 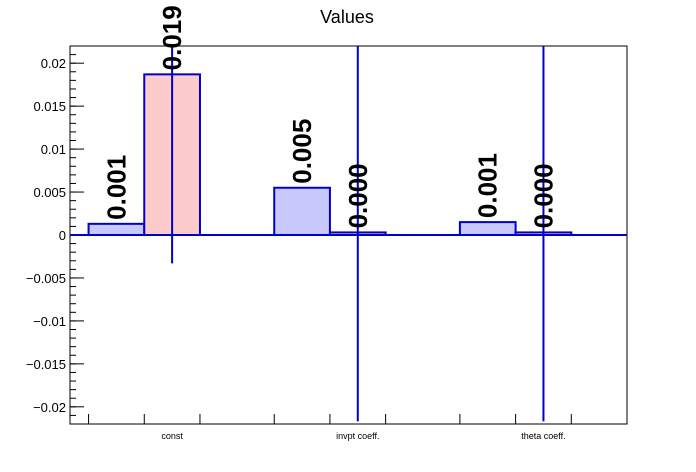 What do you see at coordinates (49, 407) in the screenshot?
I see `y-tick-label: −0.02` at bounding box center [49, 407].